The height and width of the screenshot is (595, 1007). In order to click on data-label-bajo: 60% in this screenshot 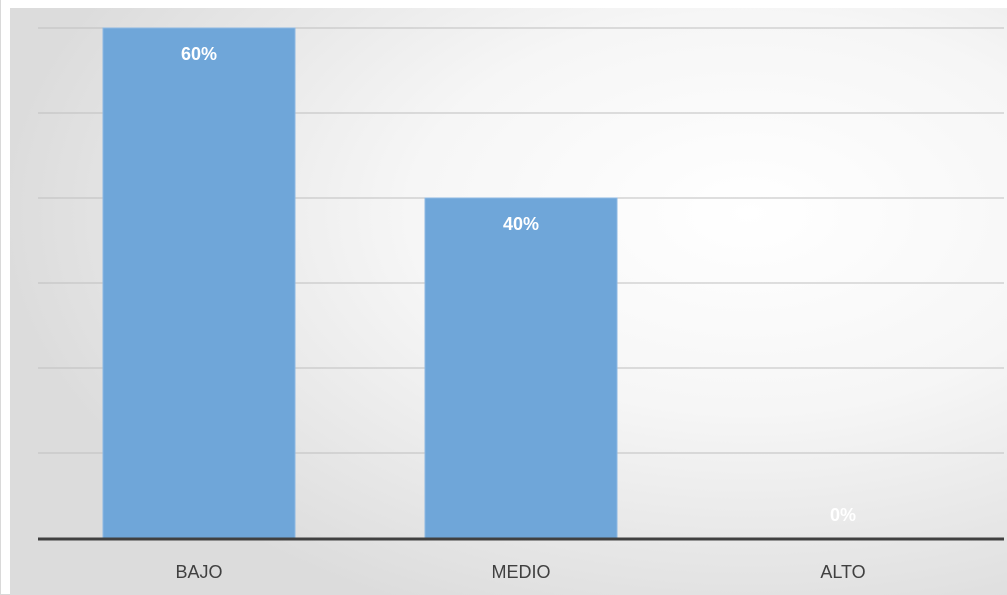, I will do `click(199, 54)`.